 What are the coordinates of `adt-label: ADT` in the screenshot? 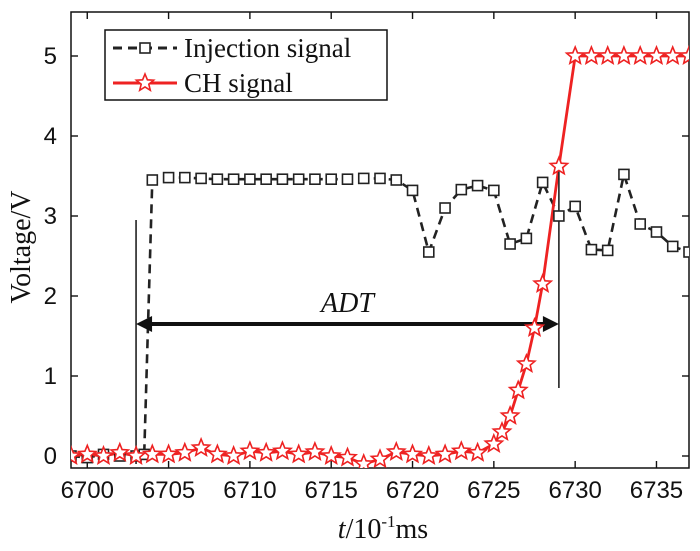 It's located at (347, 303).